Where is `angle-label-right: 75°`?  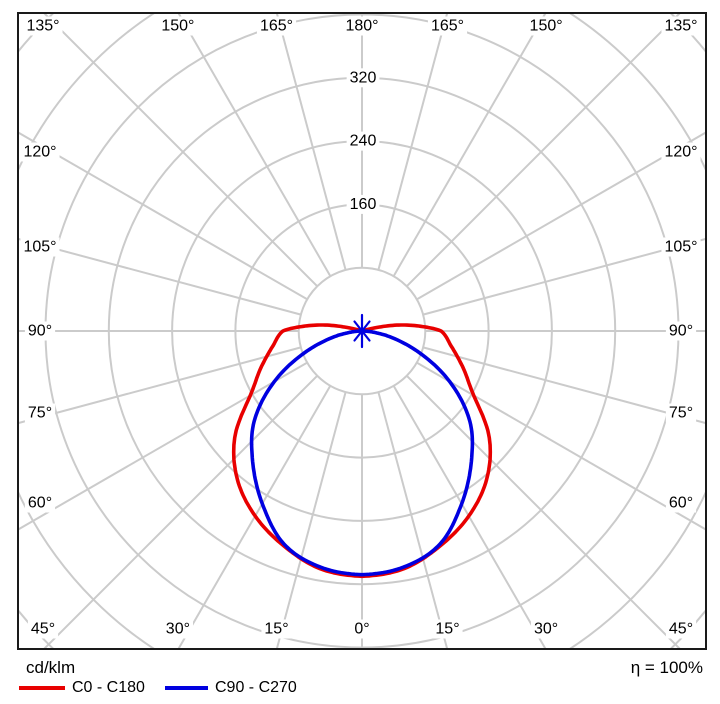 angle-label-right: 75° is located at coordinates (681, 413).